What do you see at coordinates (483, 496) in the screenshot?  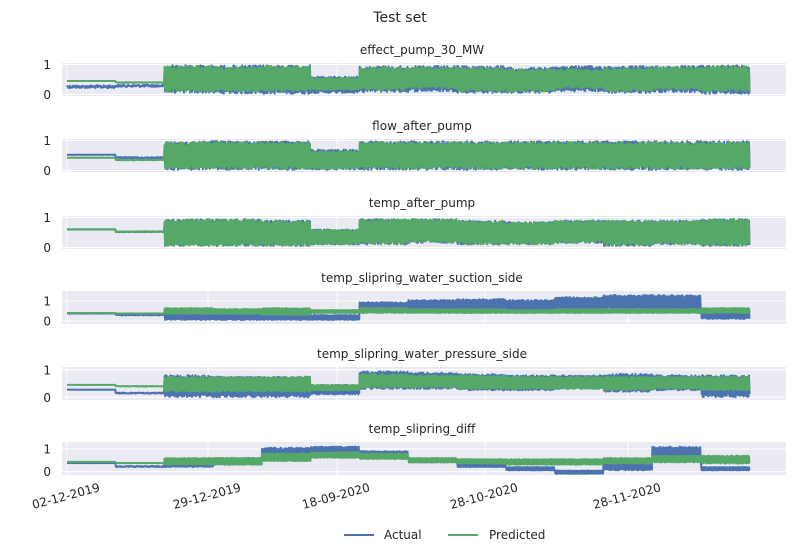 I see `x-tick-label: 28-10-2020` at bounding box center [483, 496].